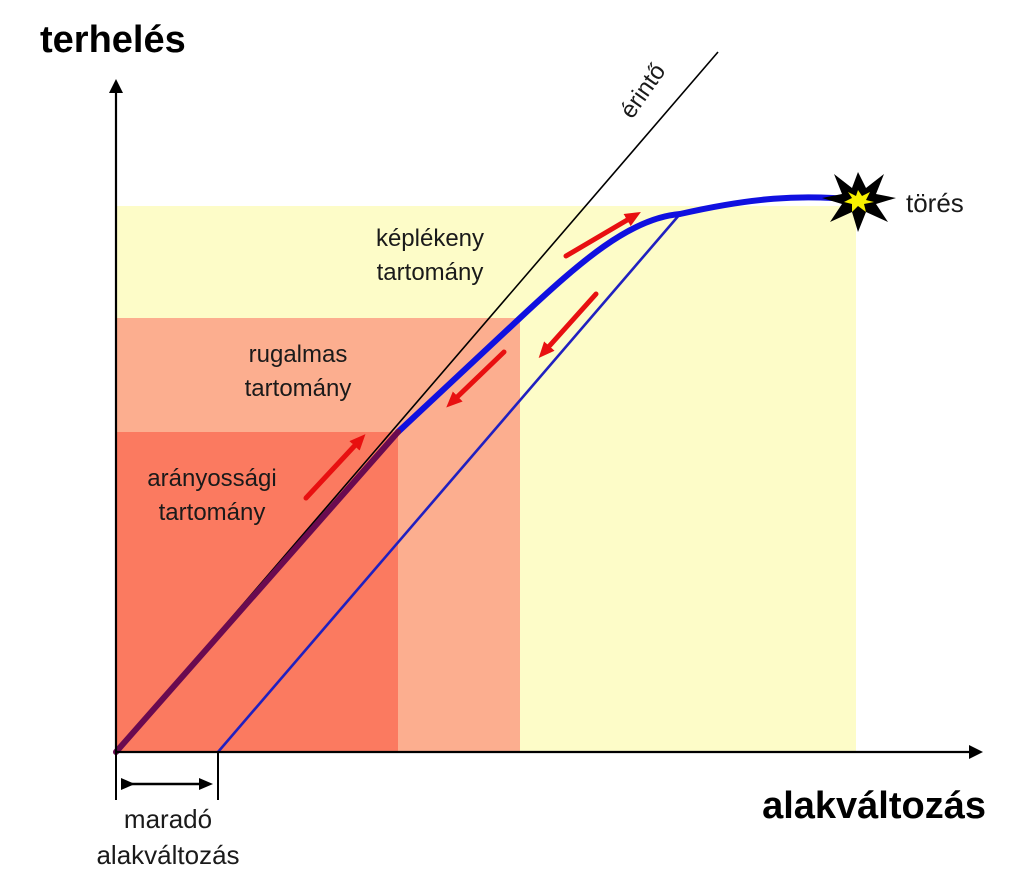 The width and height of the screenshot is (1024, 887). Describe the element at coordinates (430, 238) in the screenshot. I see `plastic-region-label-1: képlékeny` at that location.